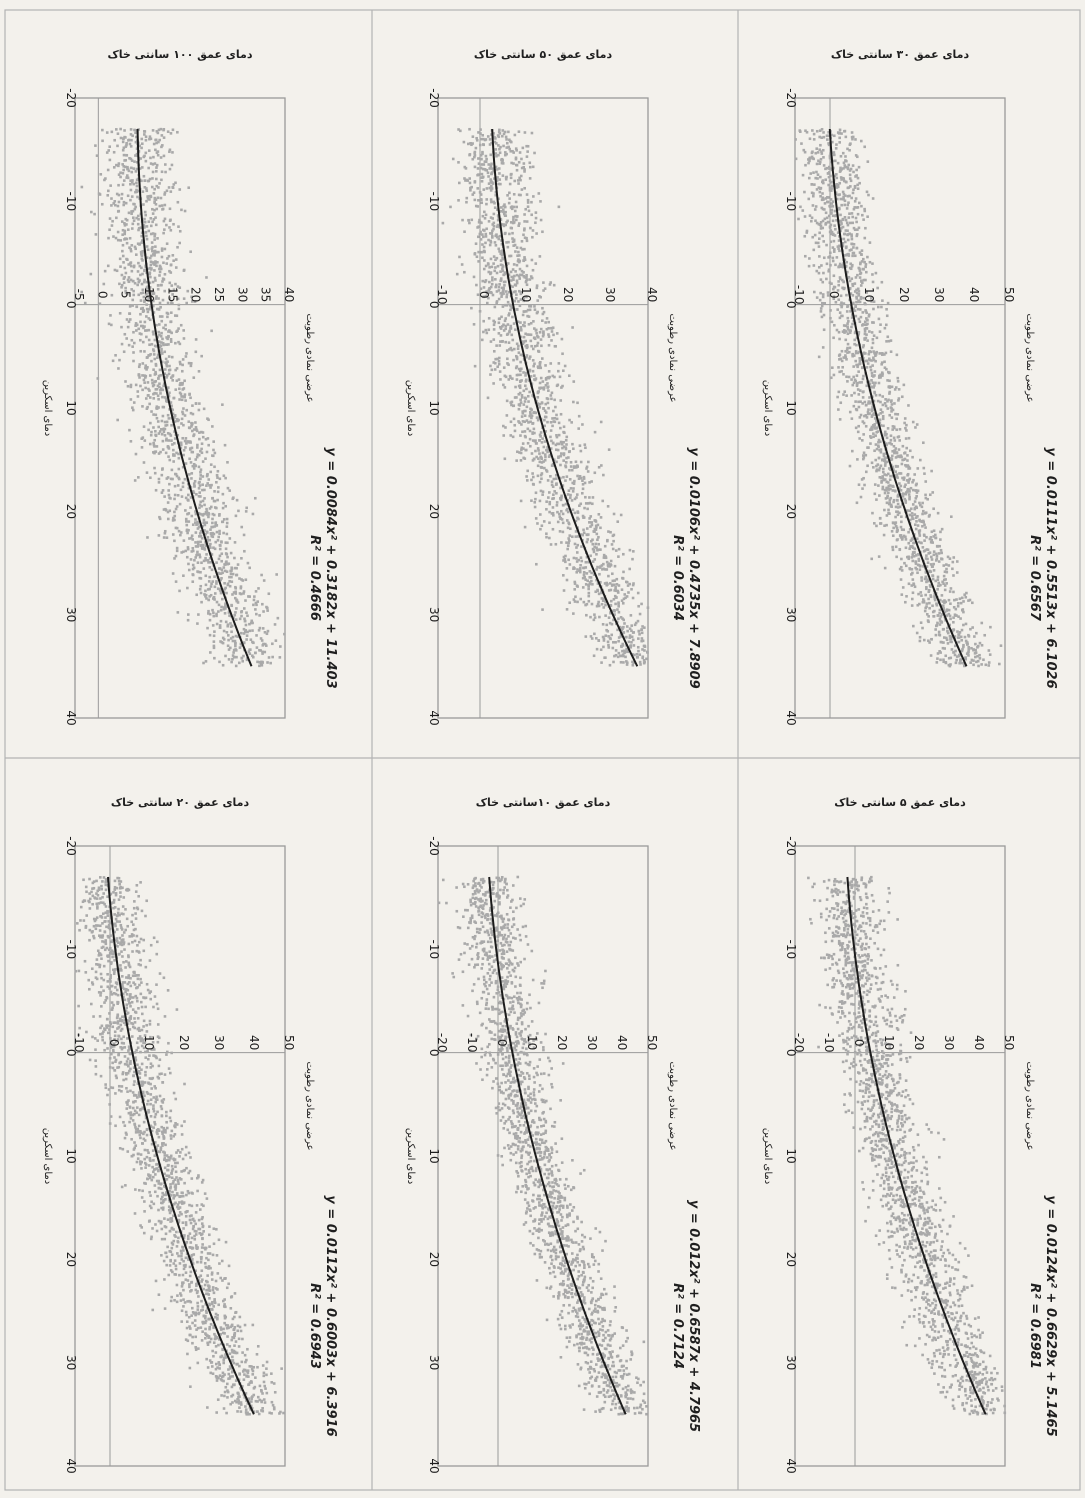 The image size is (1085, 1498). Describe the element at coordinates (545, 397) in the screenshot. I see `scatter-points` at that location.